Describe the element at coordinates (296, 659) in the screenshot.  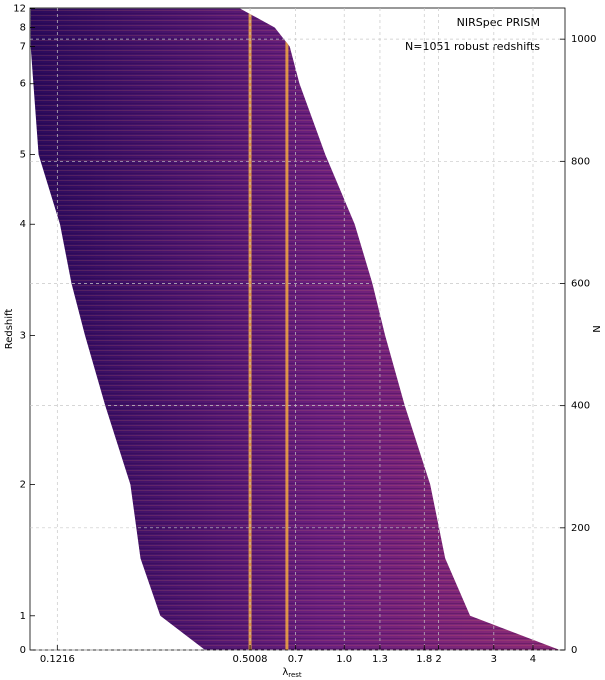
I see `x-tick-label: 0.7` at that location.